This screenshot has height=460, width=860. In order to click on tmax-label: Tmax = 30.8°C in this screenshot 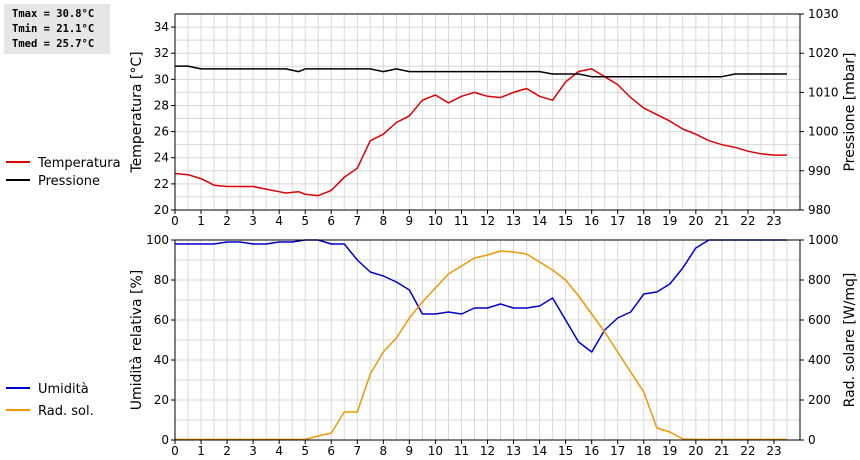, I will do `click(53, 14)`.